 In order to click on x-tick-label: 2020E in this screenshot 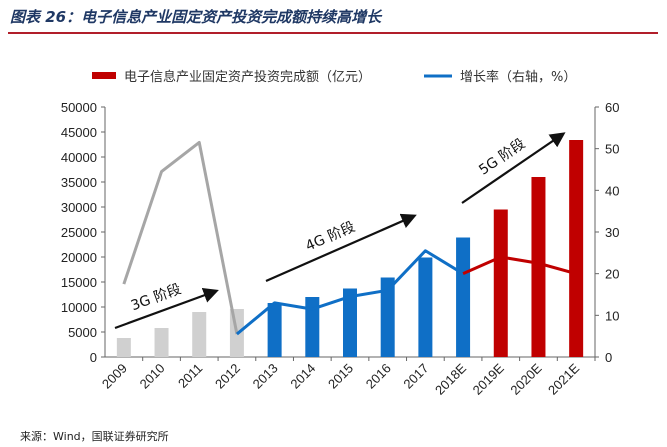, I will do `click(525, 378)`.